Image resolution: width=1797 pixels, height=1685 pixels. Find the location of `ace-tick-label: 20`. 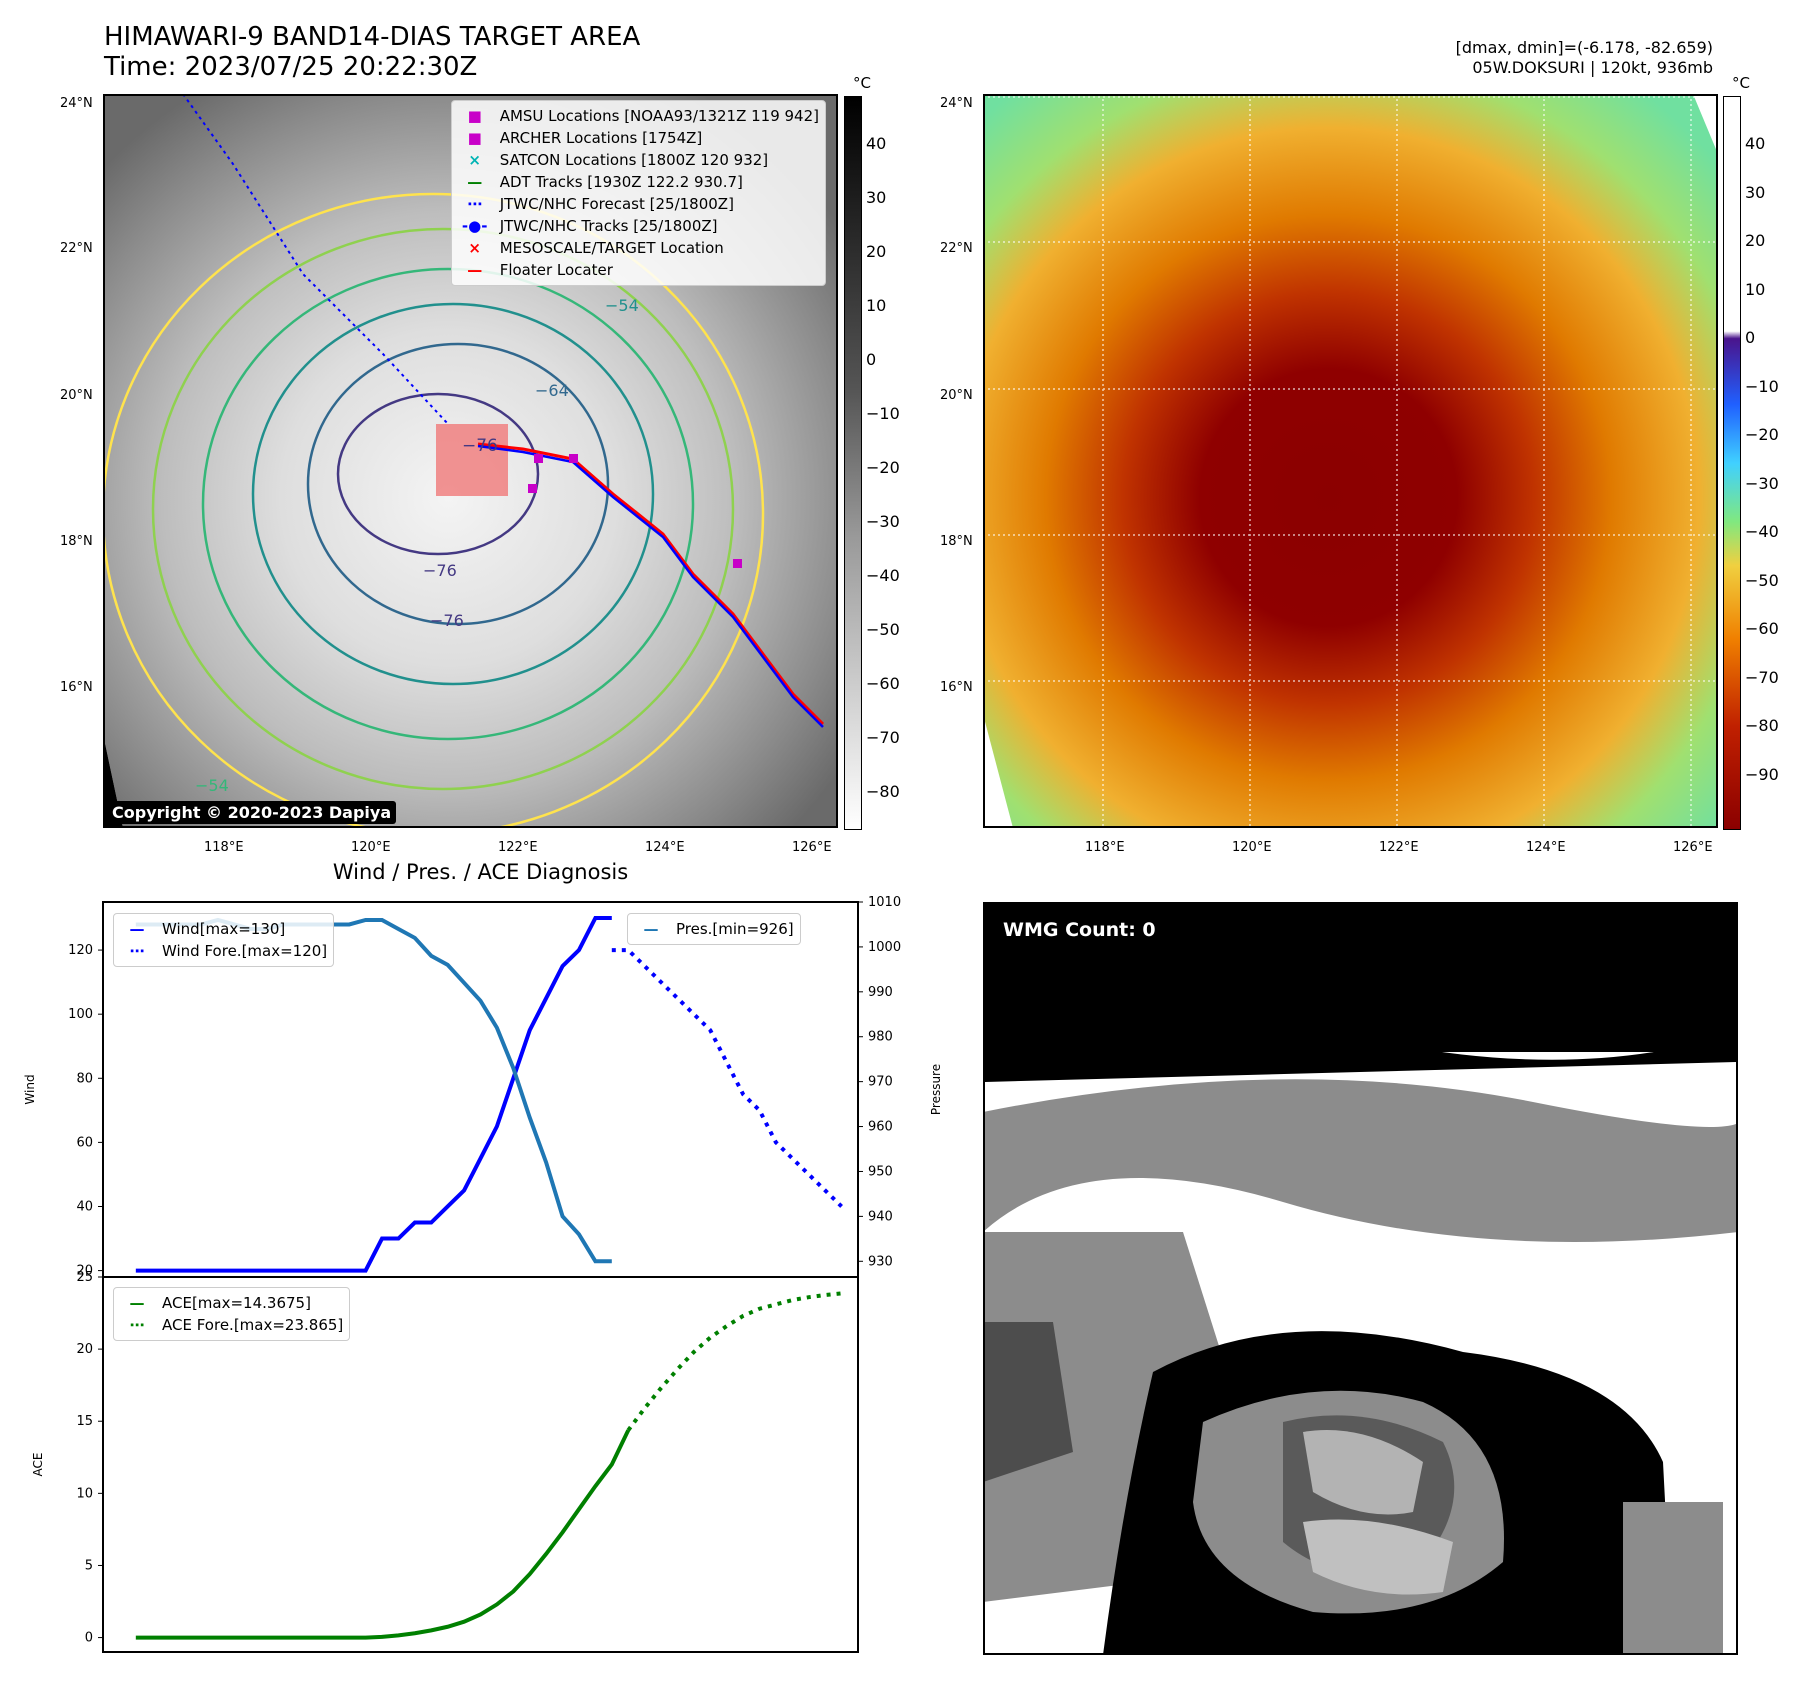

ace-tick-label: 20 is located at coordinates (84, 1349).